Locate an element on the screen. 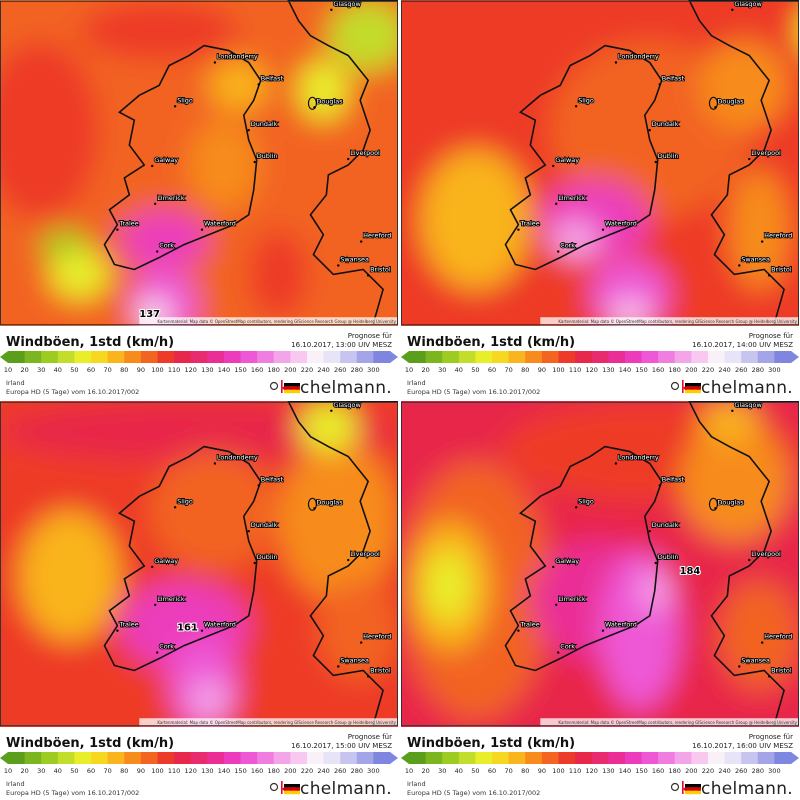 The height and width of the screenshot is (800, 800). legend-label: 90 is located at coordinates (542, 370).